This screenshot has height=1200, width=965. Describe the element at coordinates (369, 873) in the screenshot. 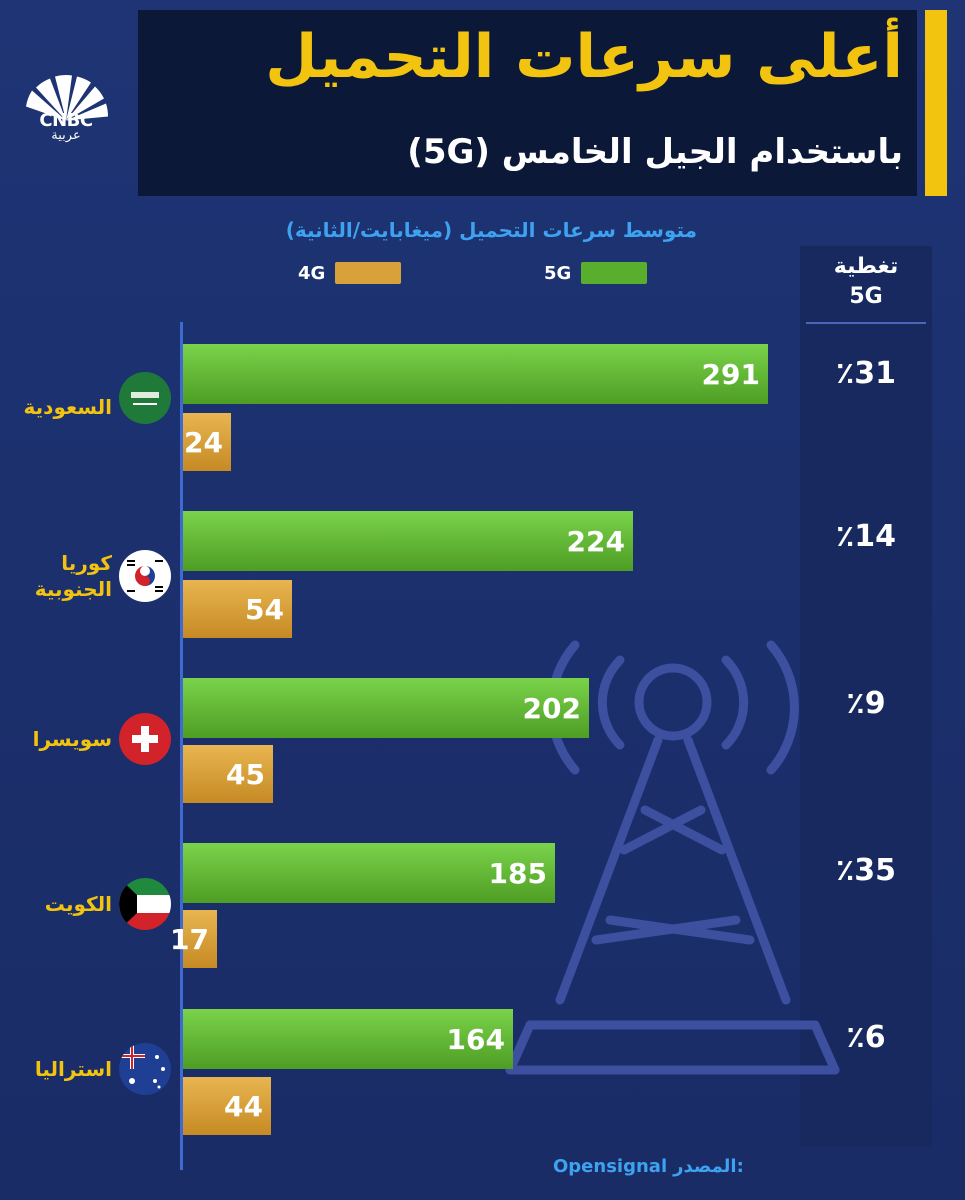

I see `bar-5g-kuwait: 185` at that location.